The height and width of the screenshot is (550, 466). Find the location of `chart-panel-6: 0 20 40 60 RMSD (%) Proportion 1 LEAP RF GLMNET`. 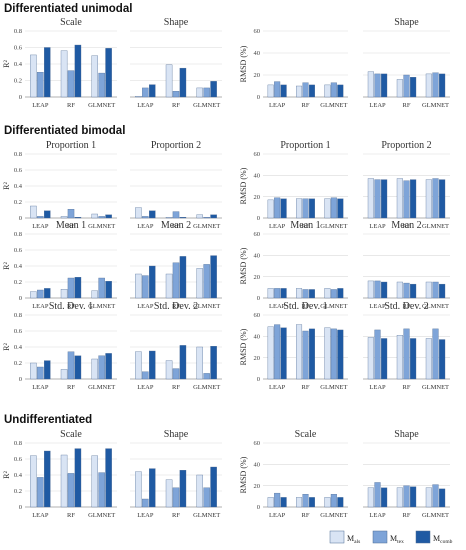

chart-panel-6: 0 20 40 60 RMSD (%) Proportion 1 LEAP RF GLMNET is located at coordinates (293, 185).